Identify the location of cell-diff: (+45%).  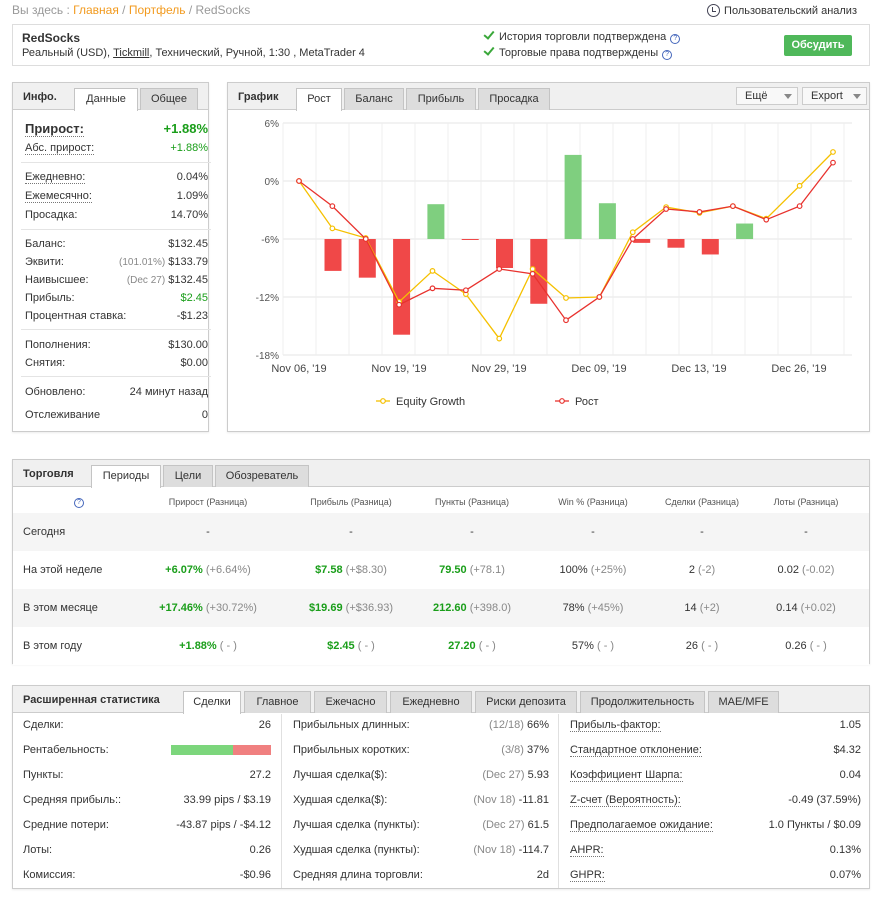
(605, 608).